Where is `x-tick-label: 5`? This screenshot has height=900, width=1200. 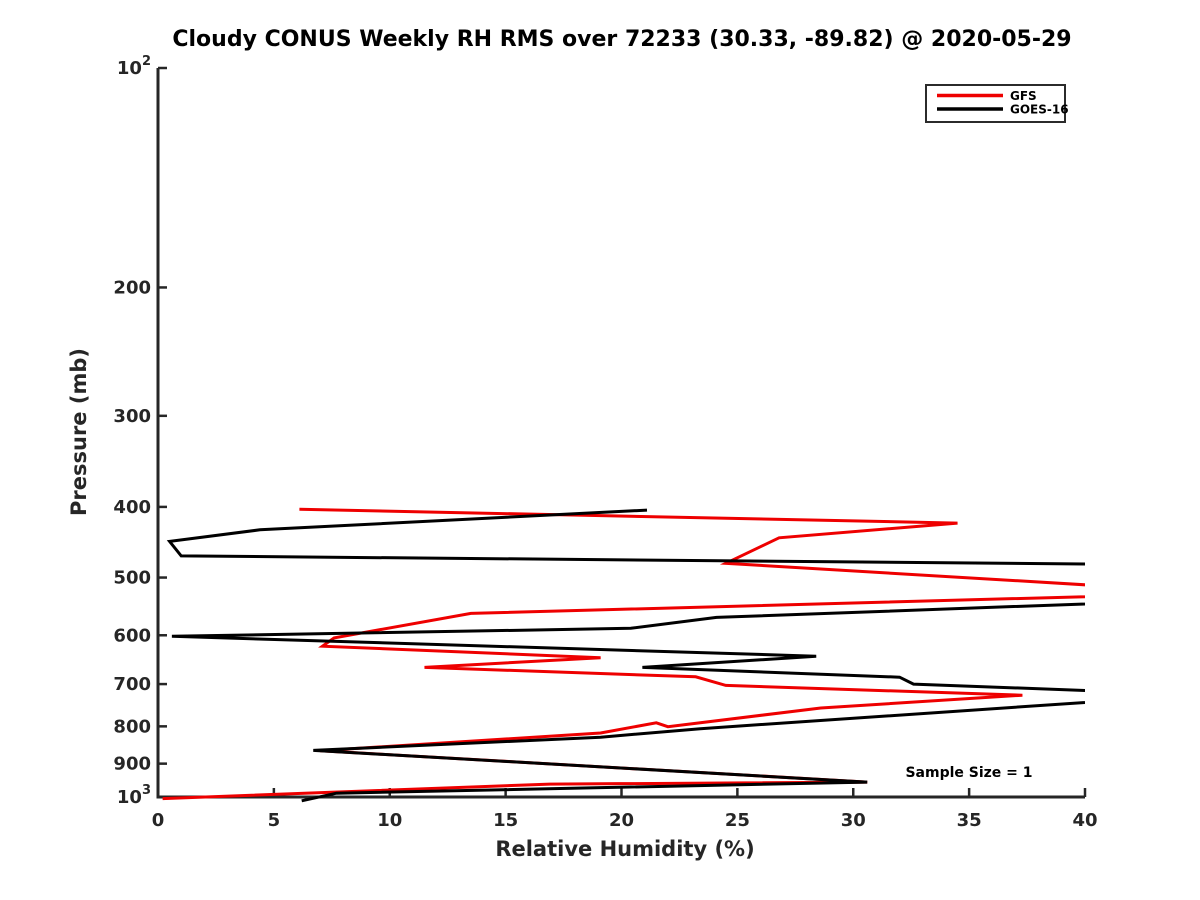
x-tick-label: 5 is located at coordinates (274, 820).